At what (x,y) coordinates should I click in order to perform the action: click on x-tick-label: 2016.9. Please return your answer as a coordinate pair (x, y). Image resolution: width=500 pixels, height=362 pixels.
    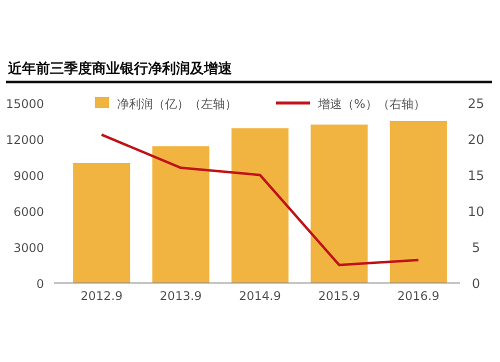
    Looking at the image, I should click on (418, 296).